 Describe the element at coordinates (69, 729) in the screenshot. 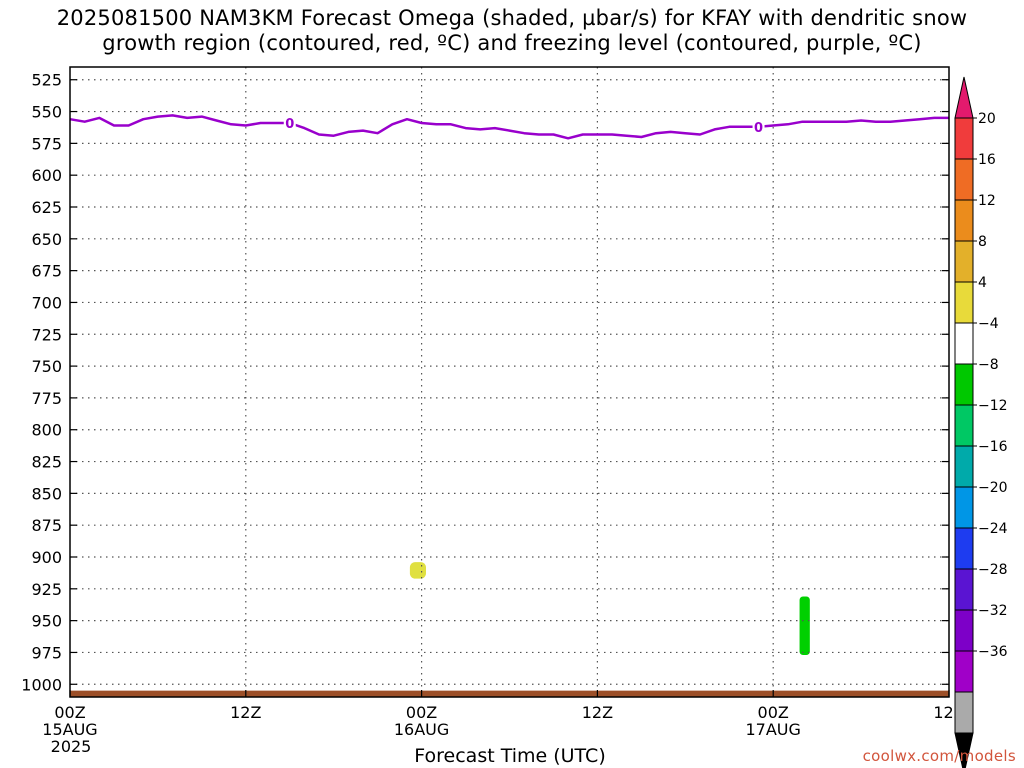

I see `x-tick-label: 15AUG` at that location.